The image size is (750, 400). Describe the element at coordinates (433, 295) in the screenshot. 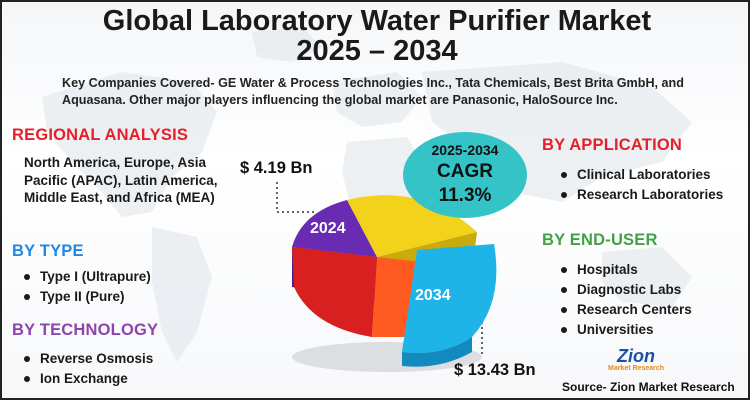

I see `year-2034-label: 2034` at that location.